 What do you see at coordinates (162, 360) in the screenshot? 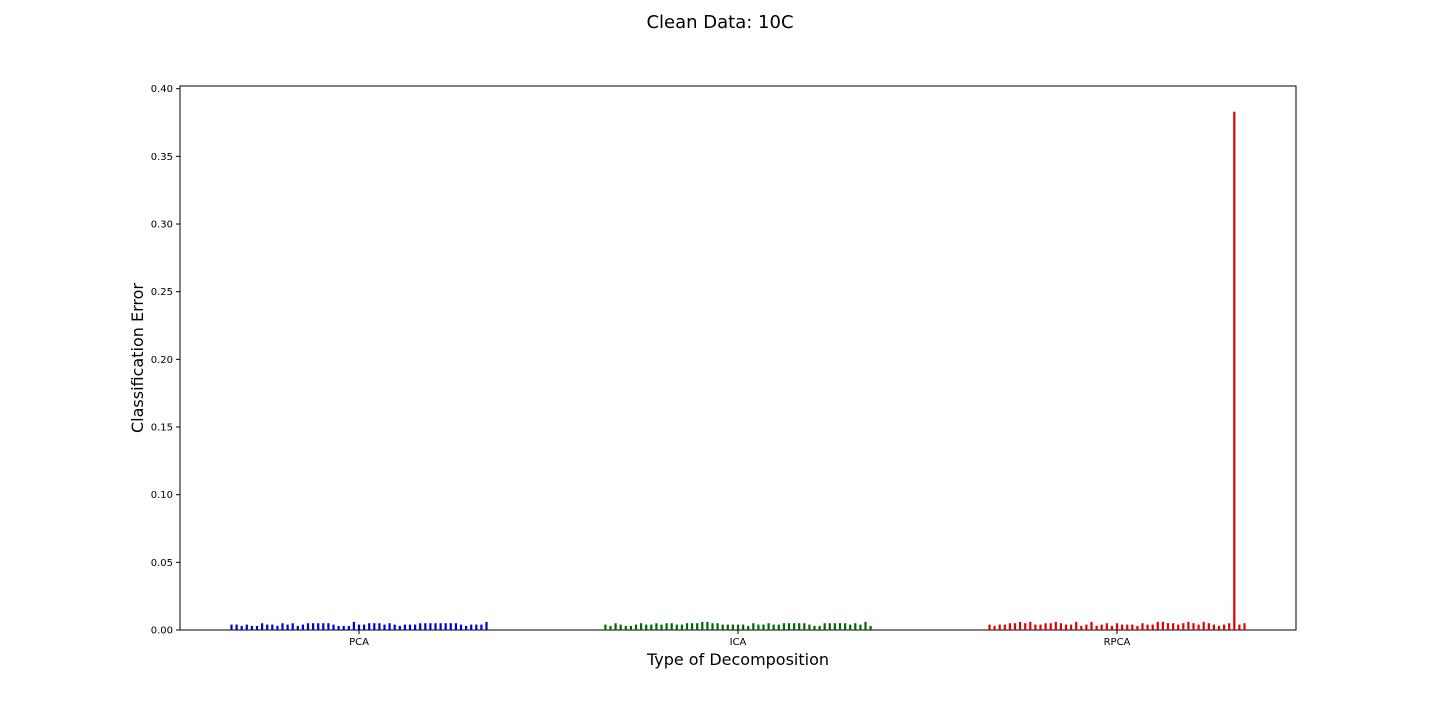
I see `y-tick-label: 0.20` at bounding box center [162, 360].